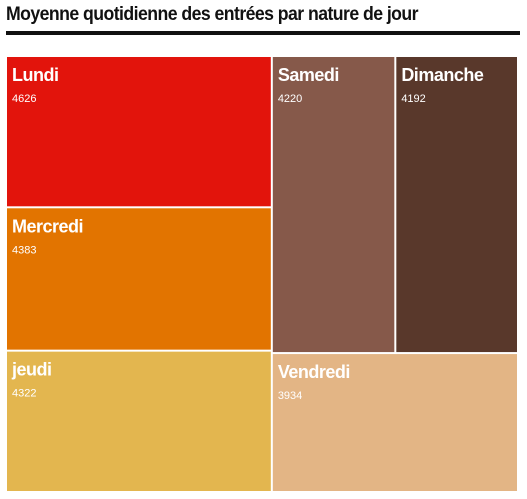  I want to click on tile-label-mercredi: Mercredi, so click(47, 226).